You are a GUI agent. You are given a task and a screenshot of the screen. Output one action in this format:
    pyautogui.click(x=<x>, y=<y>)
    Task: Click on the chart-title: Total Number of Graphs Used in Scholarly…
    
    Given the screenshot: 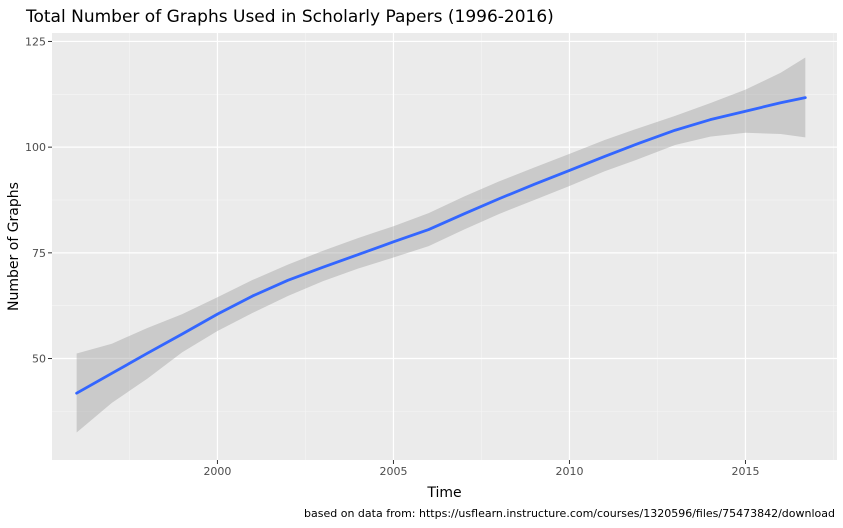 What is the action you would take?
    pyautogui.click(x=289, y=17)
    